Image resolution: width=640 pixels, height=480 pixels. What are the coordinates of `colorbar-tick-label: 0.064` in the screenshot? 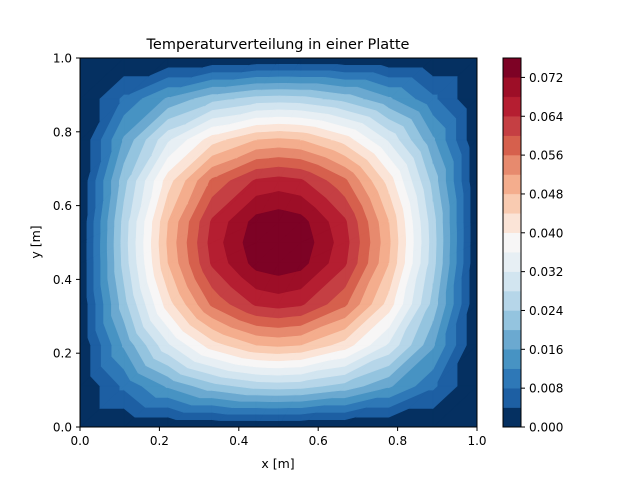 It's located at (546, 117).